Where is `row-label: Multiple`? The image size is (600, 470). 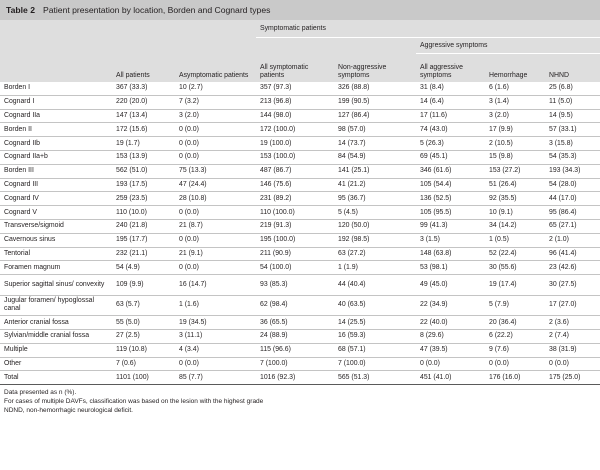 row-label: Multiple is located at coordinates (56, 350).